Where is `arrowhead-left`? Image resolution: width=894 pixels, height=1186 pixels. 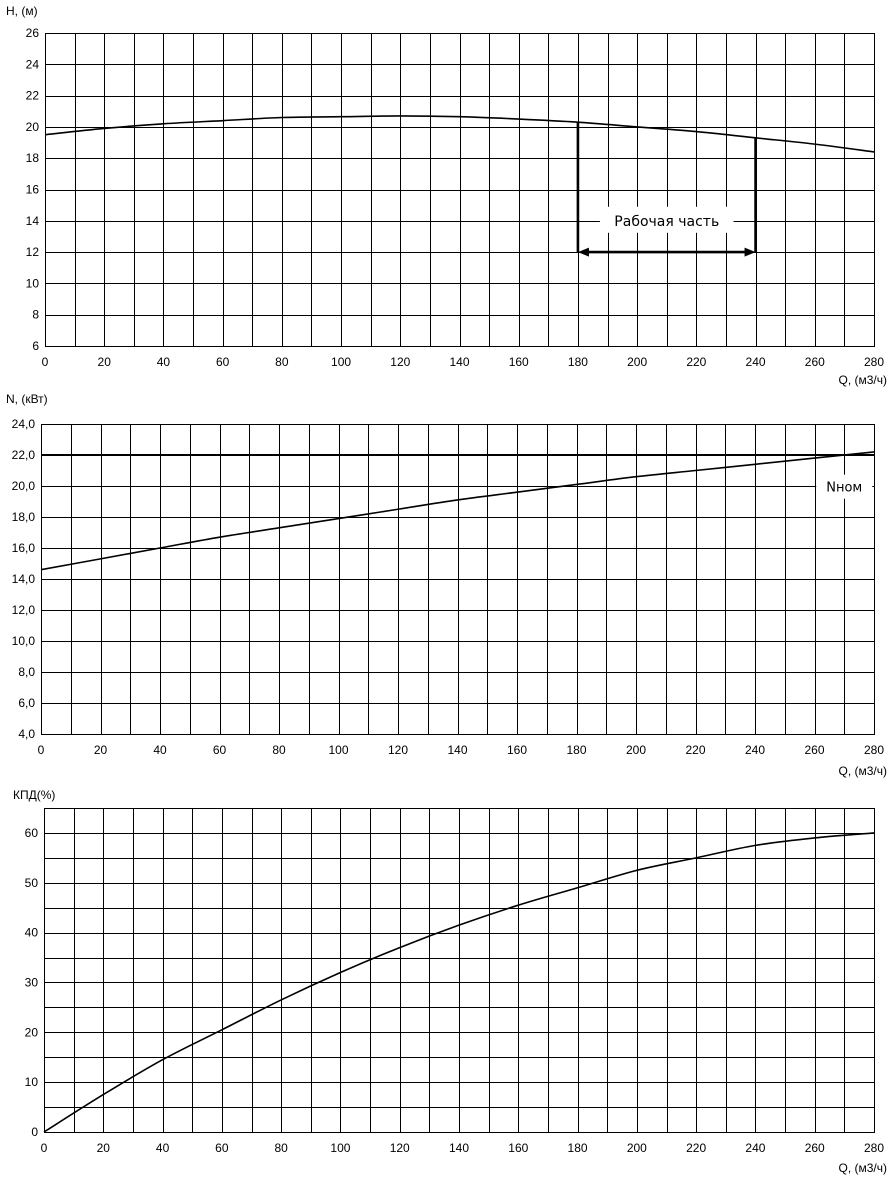
arrowhead-left is located at coordinates (583, 252).